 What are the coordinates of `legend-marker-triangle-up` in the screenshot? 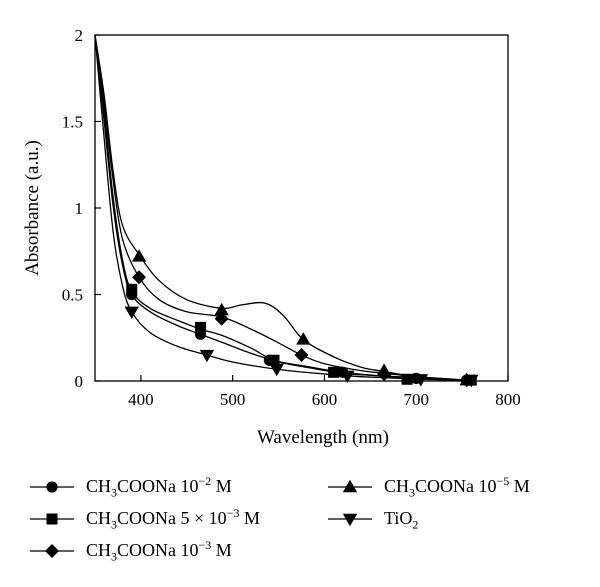 It's located at (350, 486).